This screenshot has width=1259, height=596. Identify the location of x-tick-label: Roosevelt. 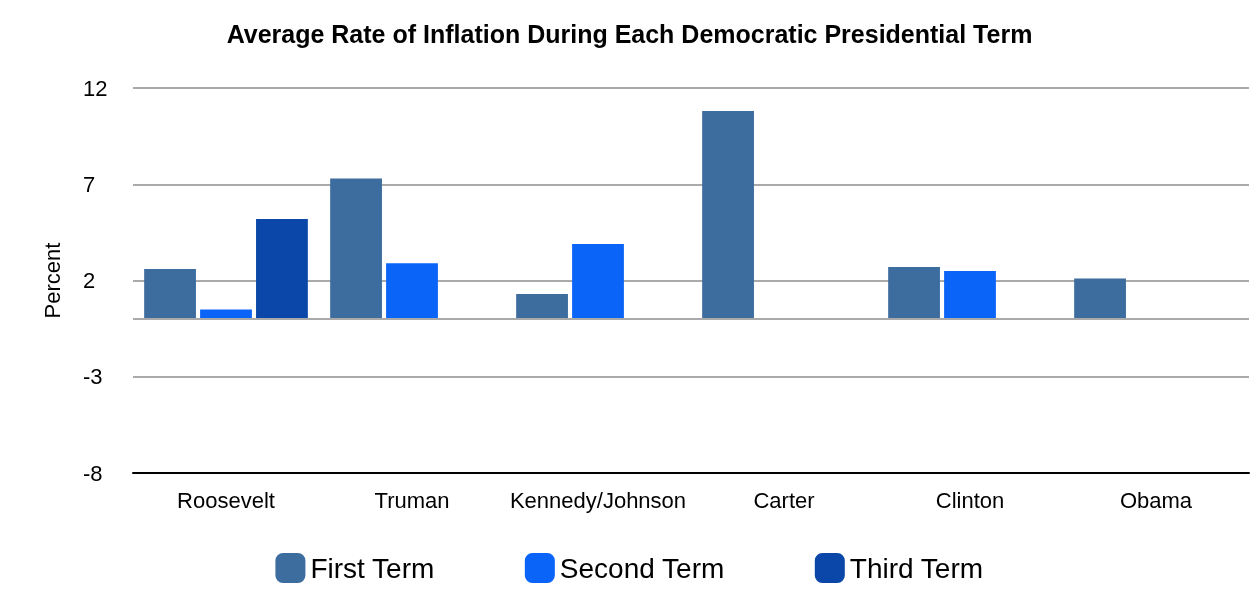
(226, 500).